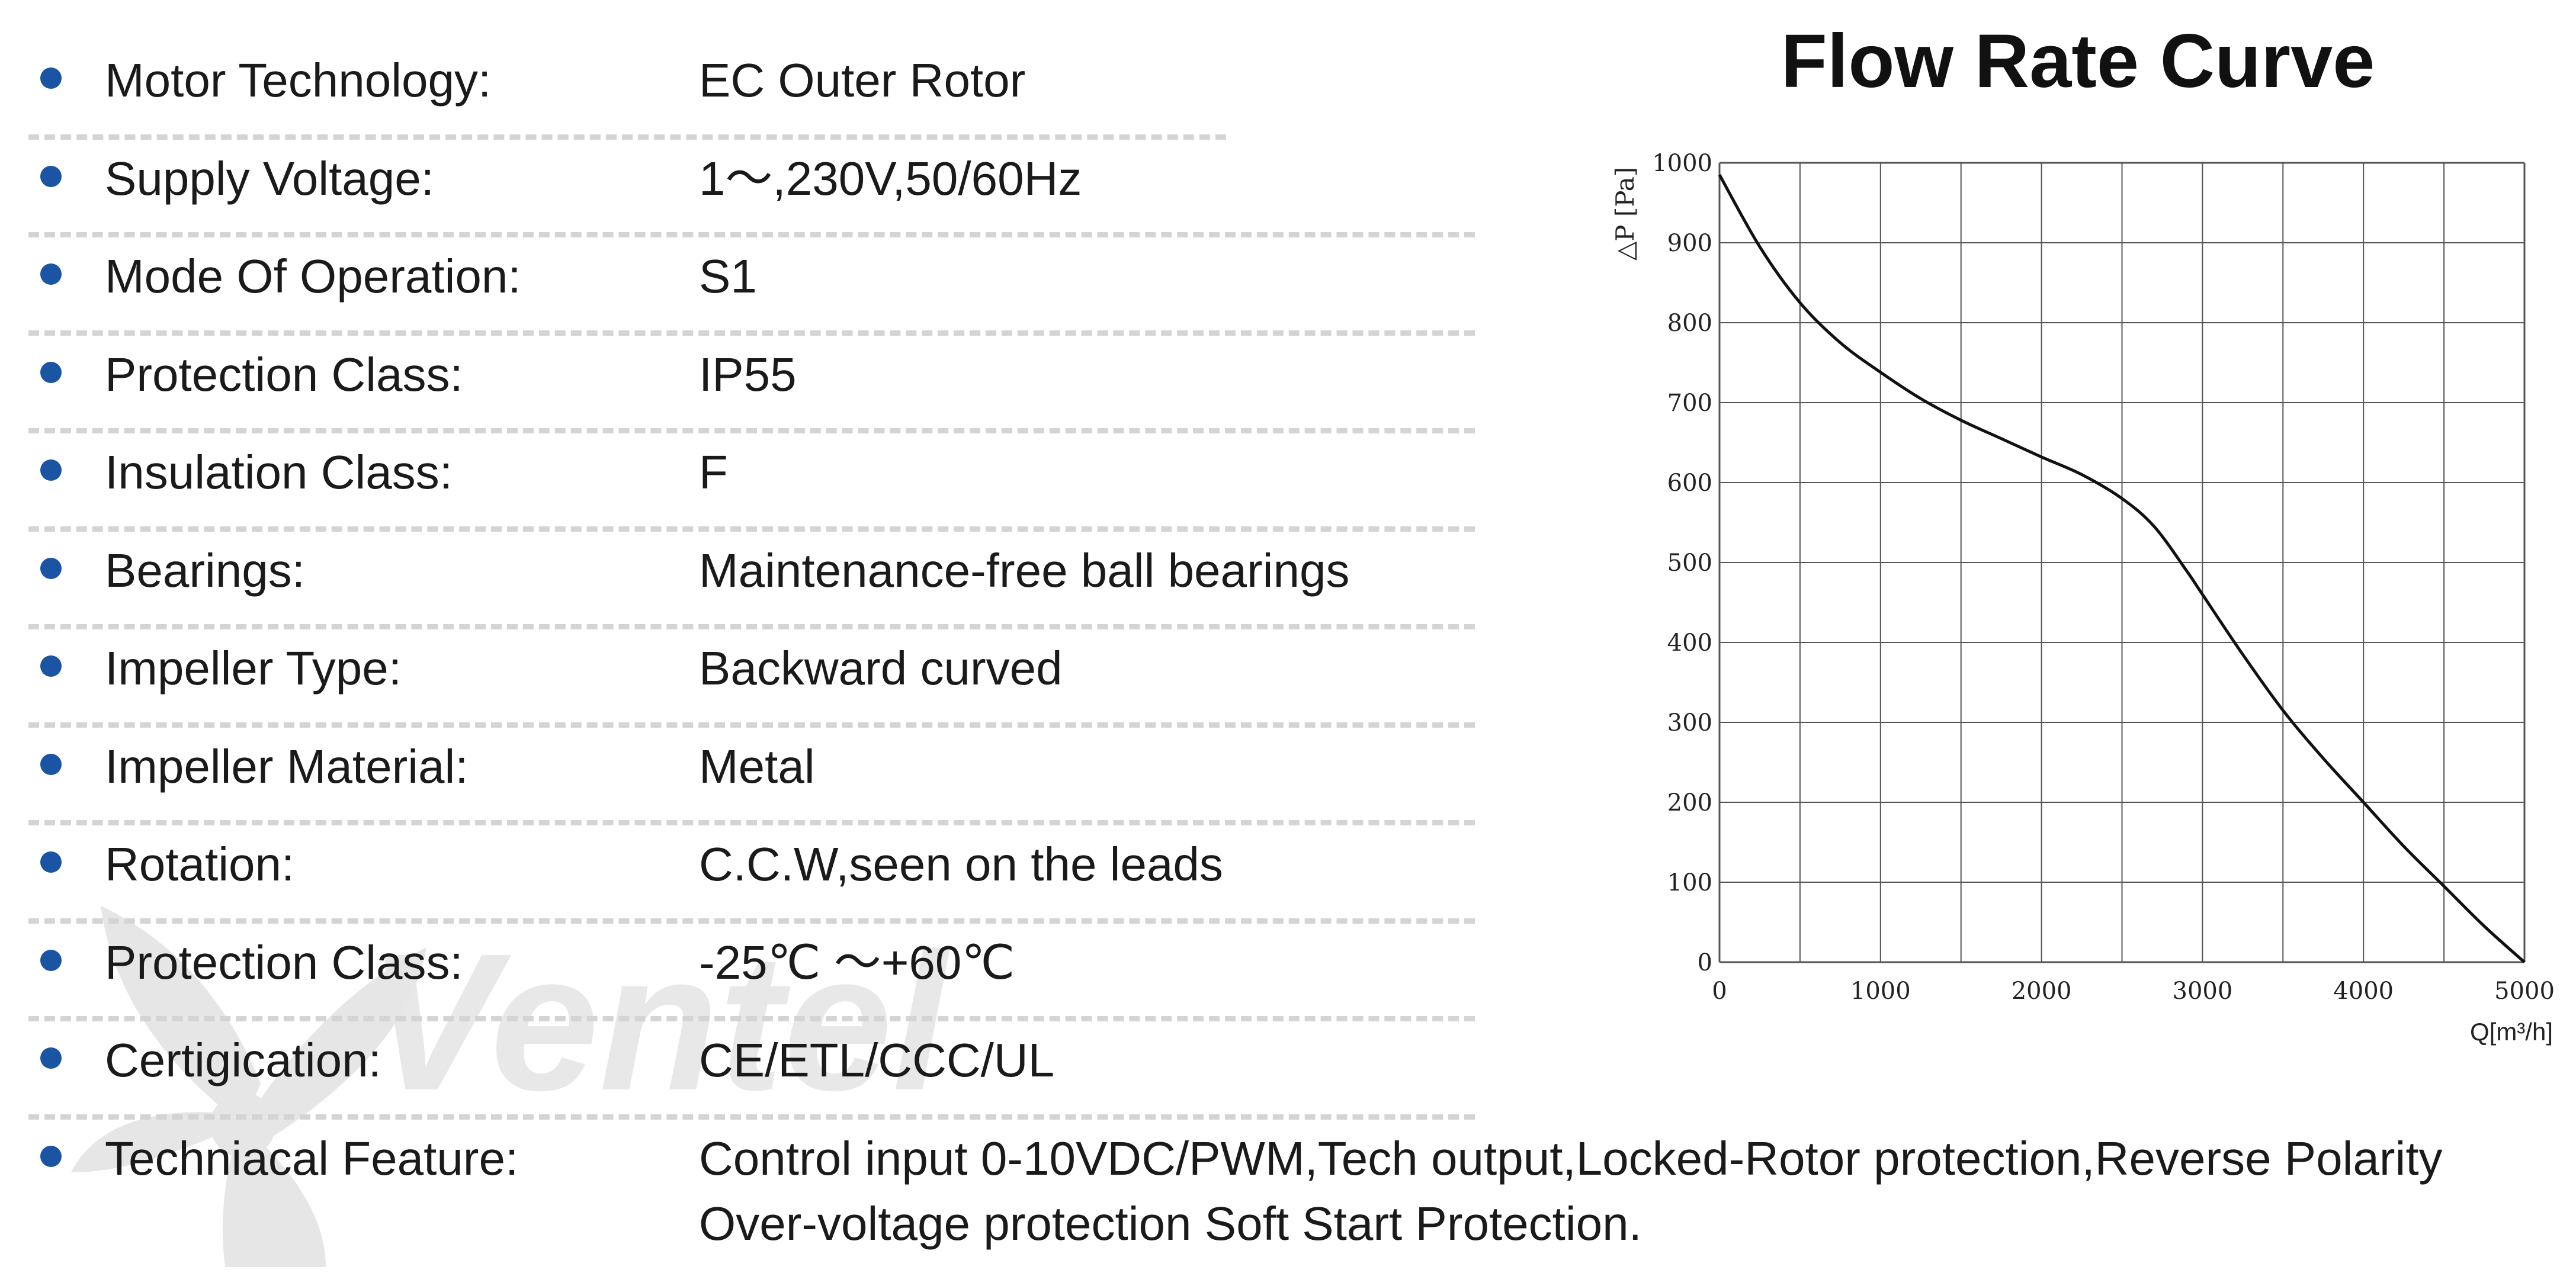 This screenshot has width=2576, height=1273. I want to click on y-tick-label: 600, so click(1690, 483).